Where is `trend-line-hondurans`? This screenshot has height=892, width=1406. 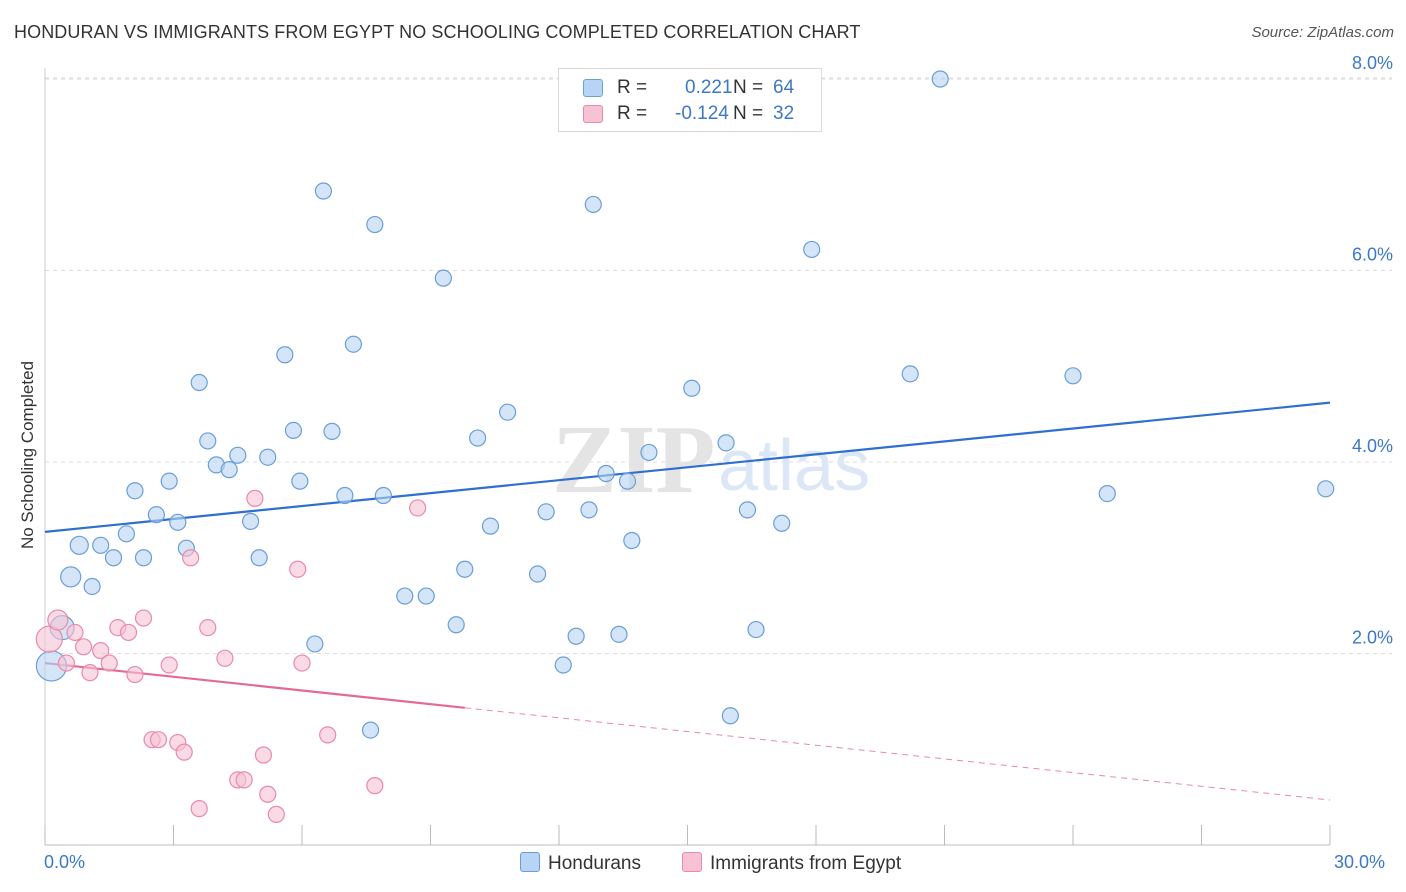 trend-line-hondurans is located at coordinates (687, 467).